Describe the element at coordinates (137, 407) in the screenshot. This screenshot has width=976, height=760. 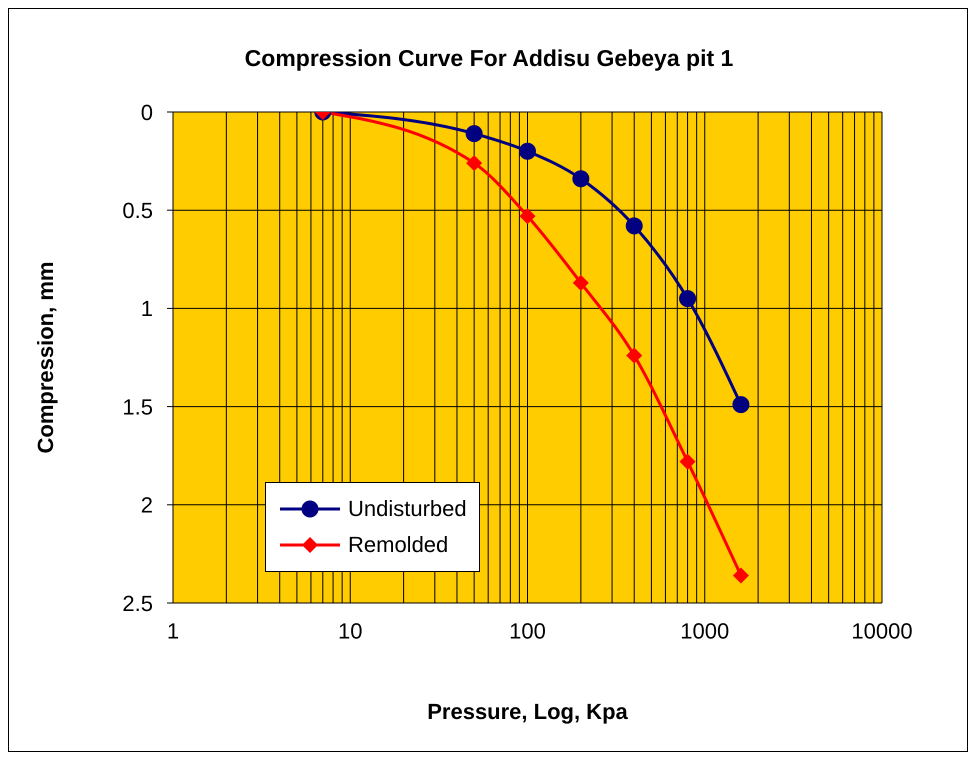
I see `y-tick-label: 1.5` at that location.